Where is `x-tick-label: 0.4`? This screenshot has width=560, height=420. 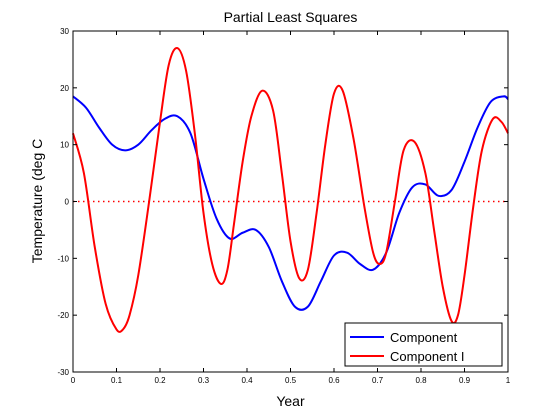 x-tick-label: 0.4 is located at coordinates (247, 380).